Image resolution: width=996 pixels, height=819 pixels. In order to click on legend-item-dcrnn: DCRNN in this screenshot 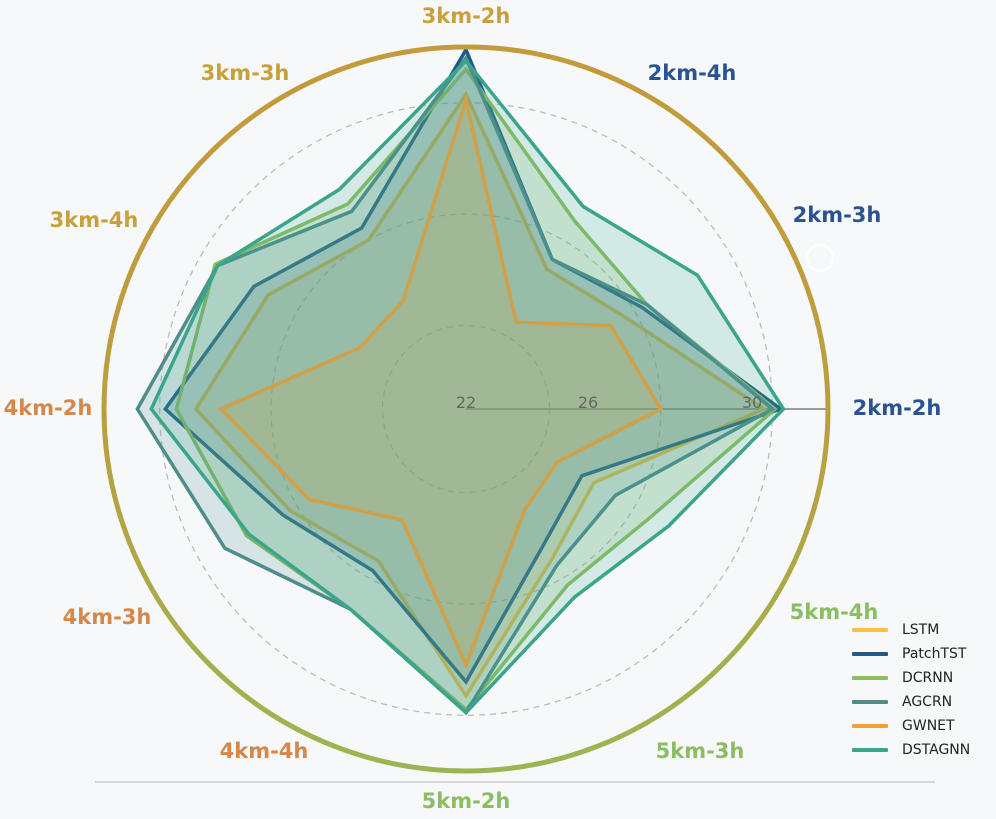, I will do `click(922, 678)`.